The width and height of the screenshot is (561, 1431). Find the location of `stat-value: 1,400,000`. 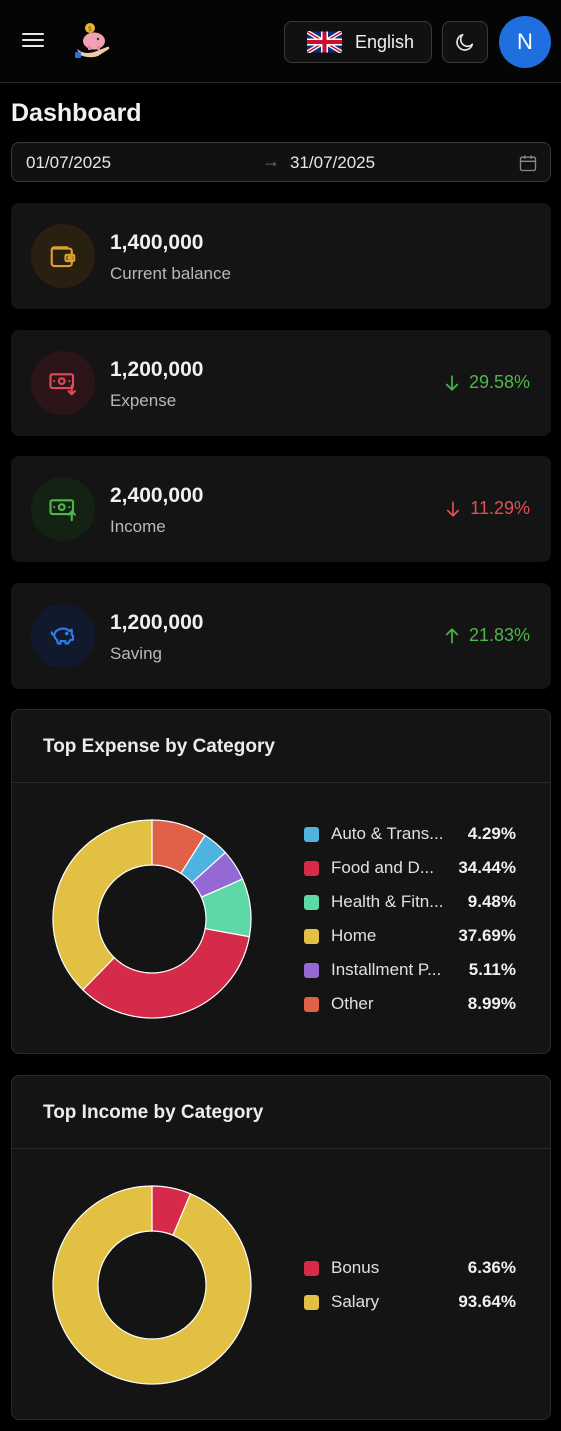

stat-value: 1,400,000 is located at coordinates (157, 242).